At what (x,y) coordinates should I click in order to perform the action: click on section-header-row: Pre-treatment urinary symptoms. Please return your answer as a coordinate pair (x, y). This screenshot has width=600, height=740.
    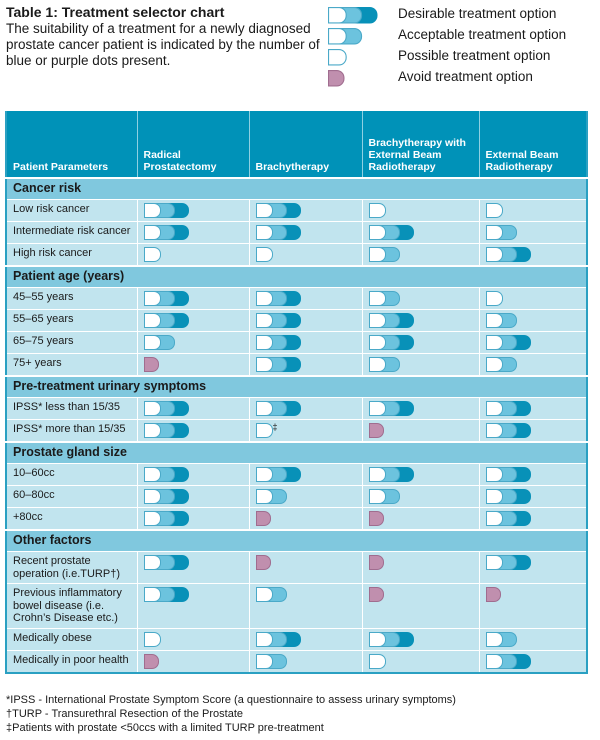
    Looking at the image, I should click on (296, 386).